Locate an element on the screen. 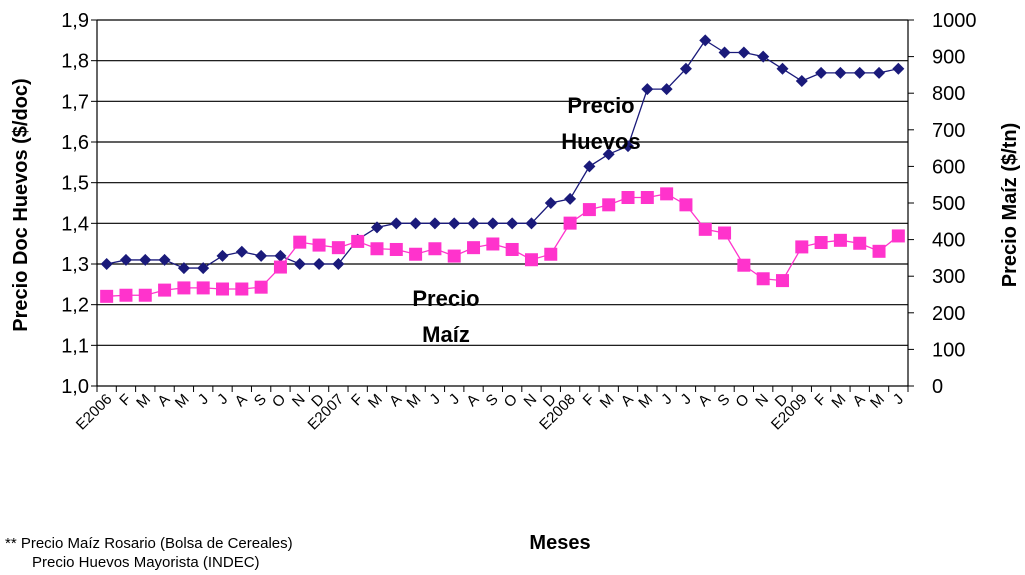  right-y-tick-label: 300 is located at coordinates (948, 277).